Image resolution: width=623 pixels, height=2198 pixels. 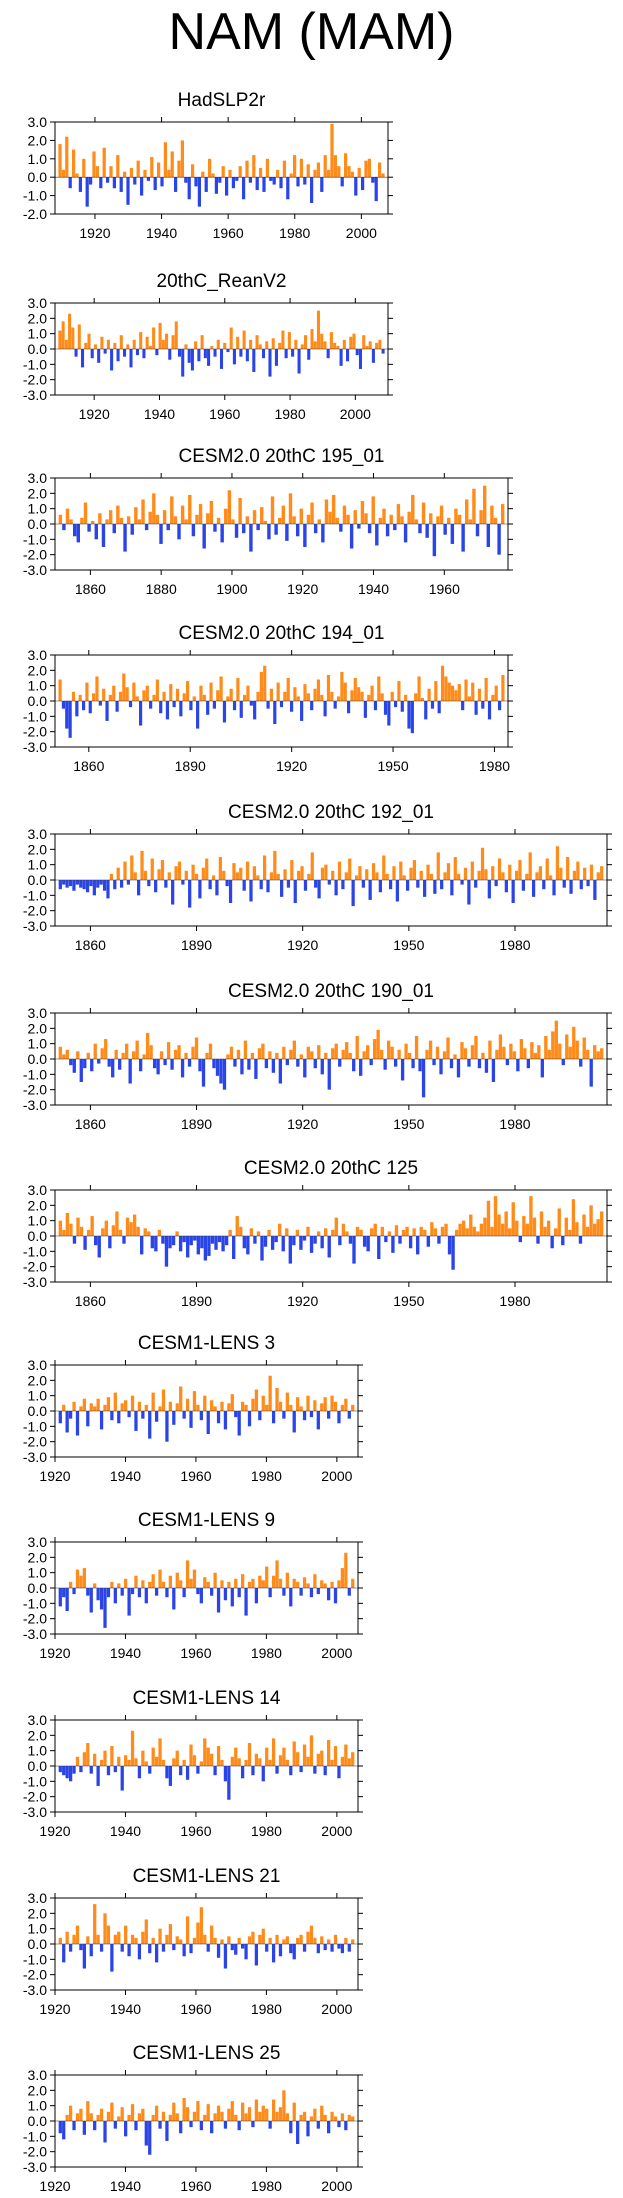 What do you see at coordinates (35, 1282) in the screenshot?
I see `y-tick-label: -3.0` at bounding box center [35, 1282].